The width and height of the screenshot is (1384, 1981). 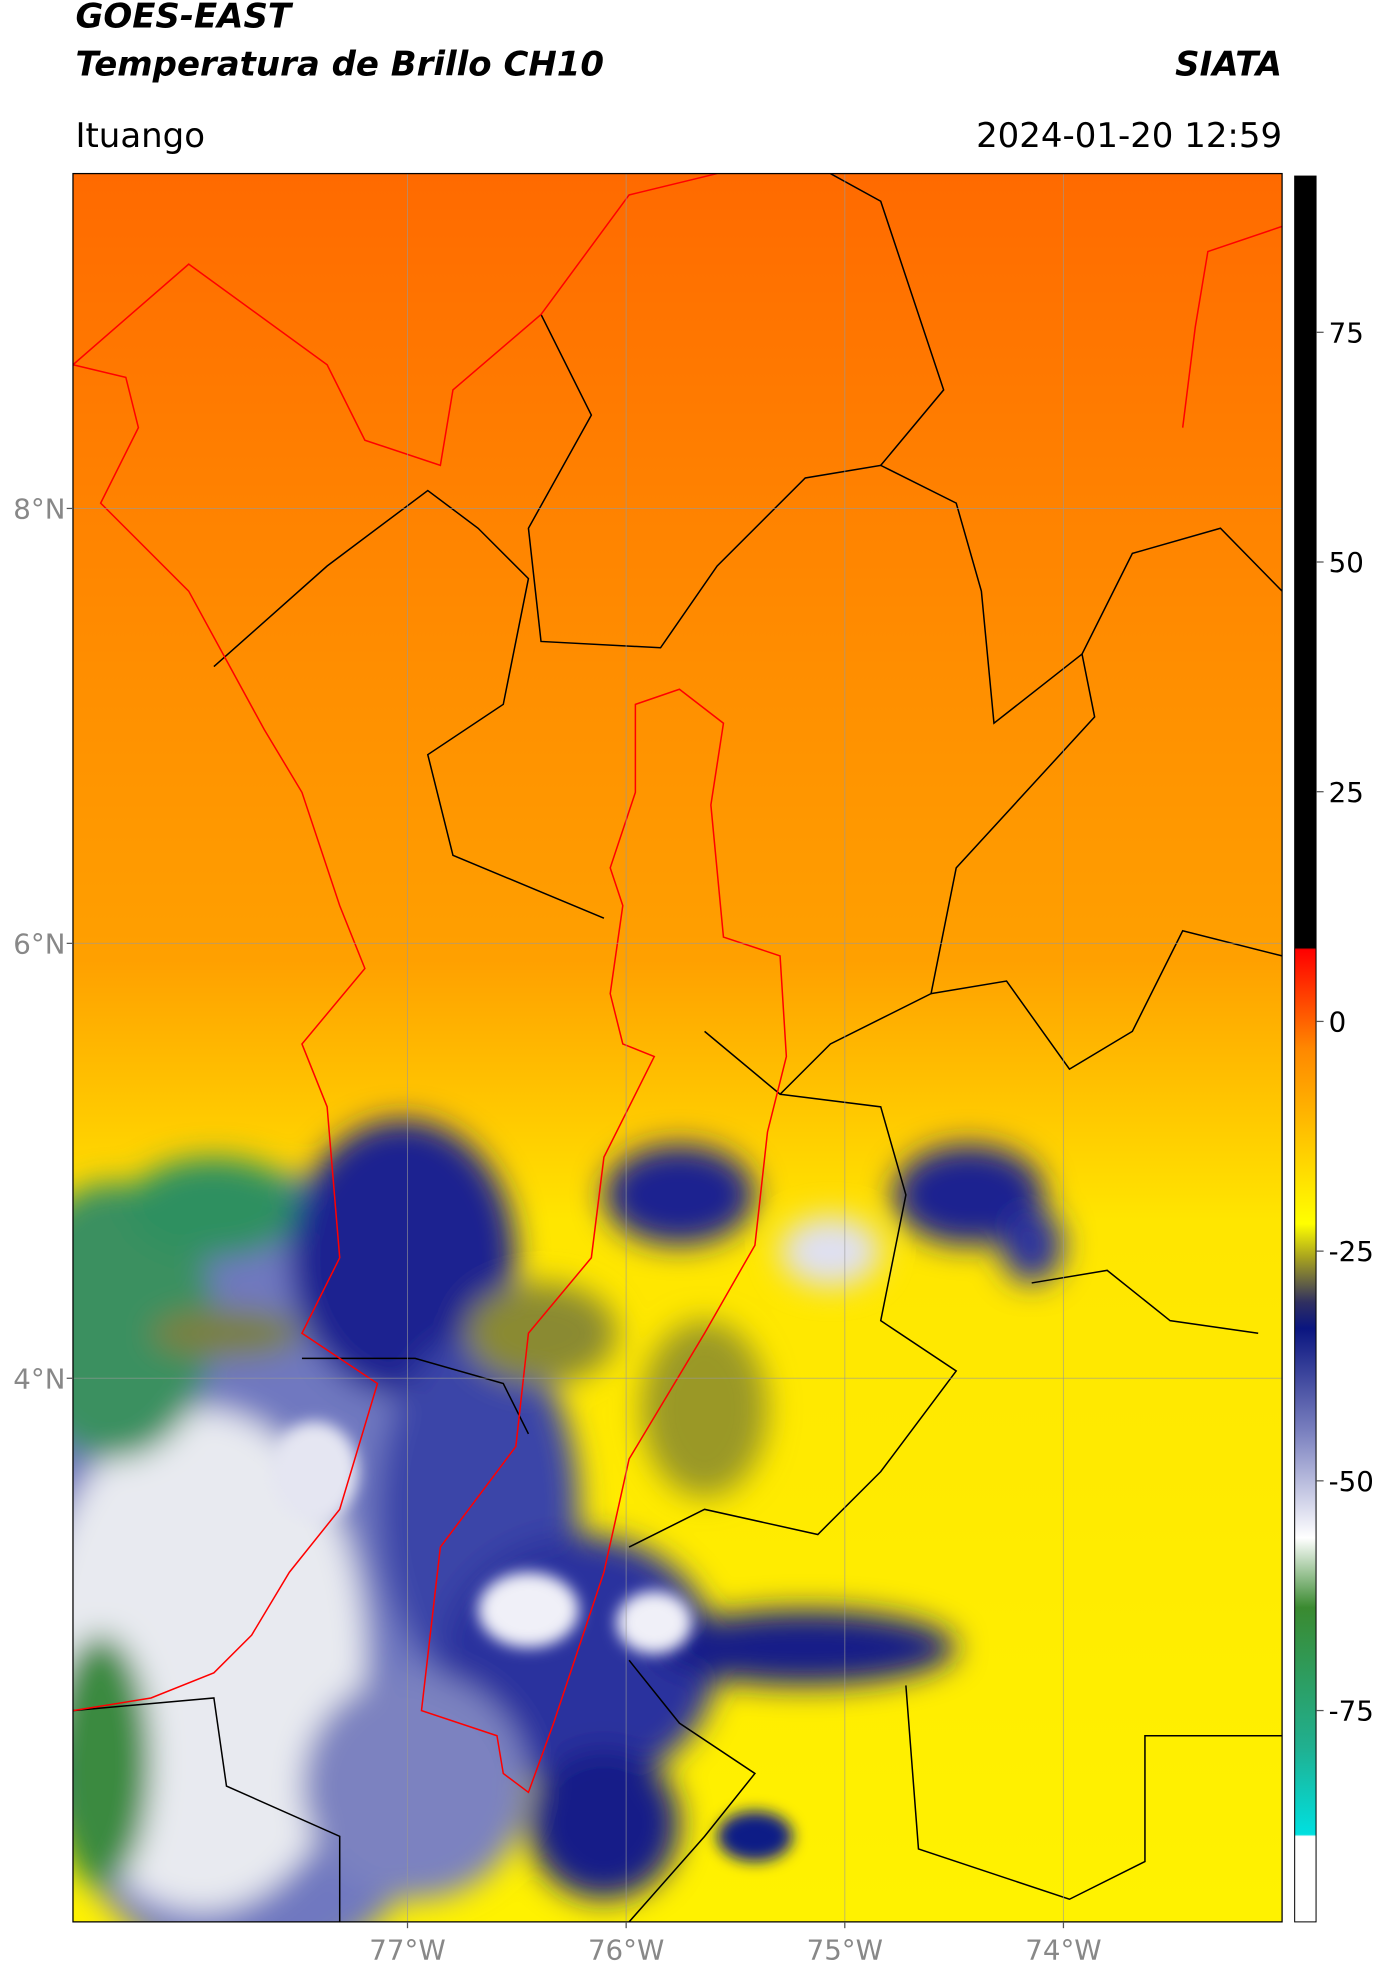 What do you see at coordinates (1228, 64) in the screenshot?
I see `source: SIATA` at bounding box center [1228, 64].